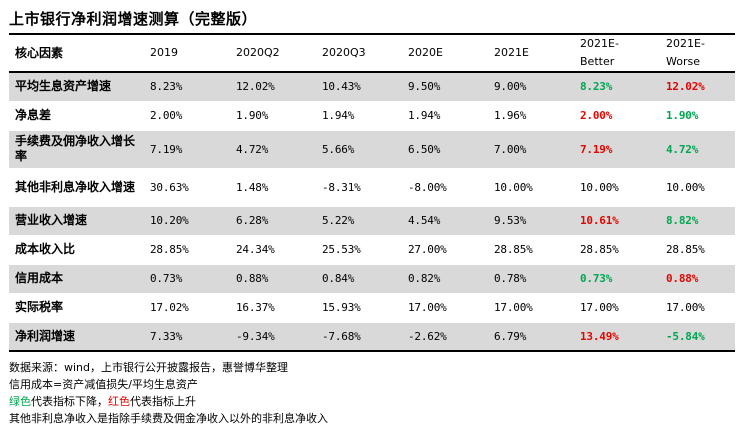  I want to click on table-row: 信用成本 0.73% 0.88% 0.84% 0.82% 0.78% 0.73% 0.88%, so click(372, 279).